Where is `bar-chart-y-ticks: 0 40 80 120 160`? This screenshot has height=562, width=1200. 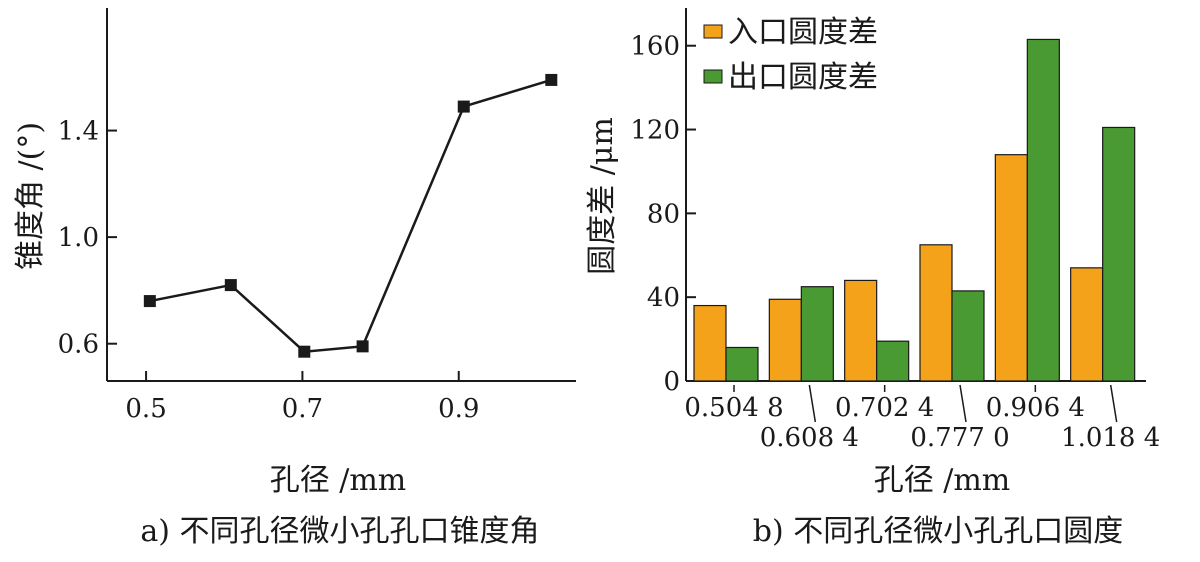 bar-chart-y-ticks: 0 40 80 120 160 is located at coordinates (663, 214).